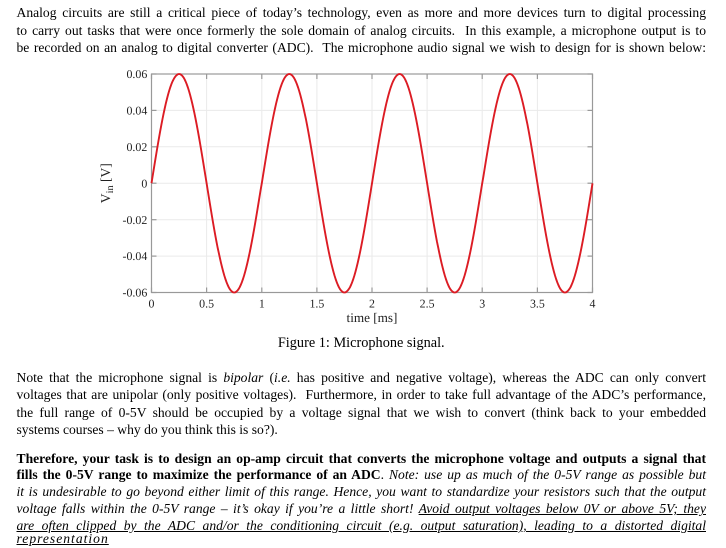 The width and height of the screenshot is (726, 548). What do you see at coordinates (135, 220) in the screenshot?
I see `svg-text: -0.02` at bounding box center [135, 220].